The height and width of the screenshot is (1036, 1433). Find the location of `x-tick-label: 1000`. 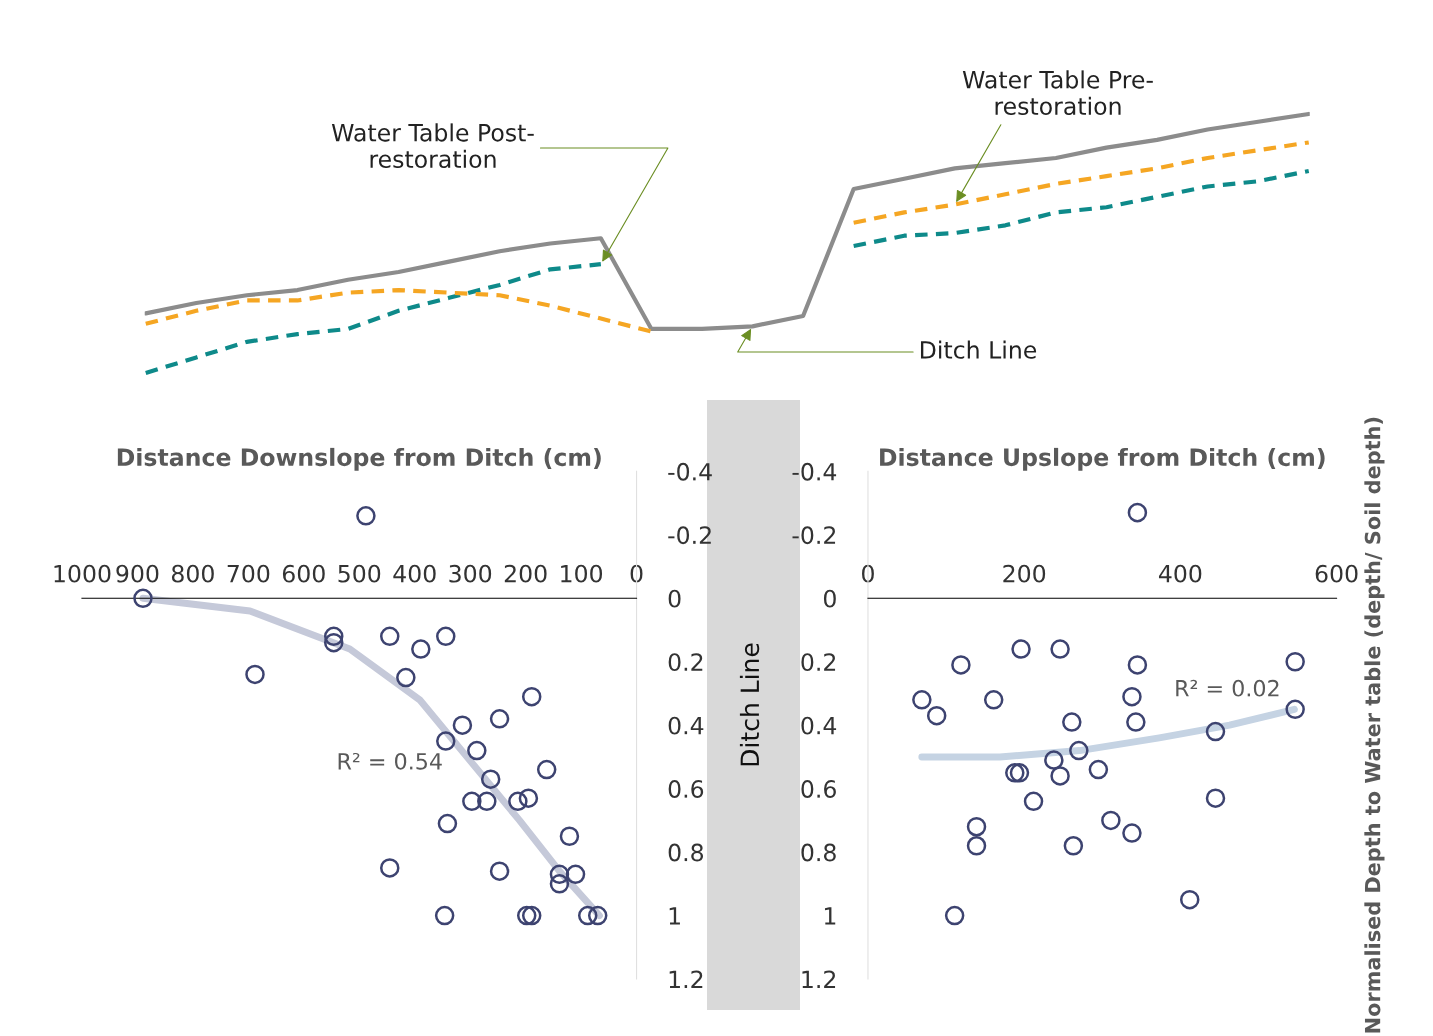

x-tick-label: 1000 is located at coordinates (82, 573).